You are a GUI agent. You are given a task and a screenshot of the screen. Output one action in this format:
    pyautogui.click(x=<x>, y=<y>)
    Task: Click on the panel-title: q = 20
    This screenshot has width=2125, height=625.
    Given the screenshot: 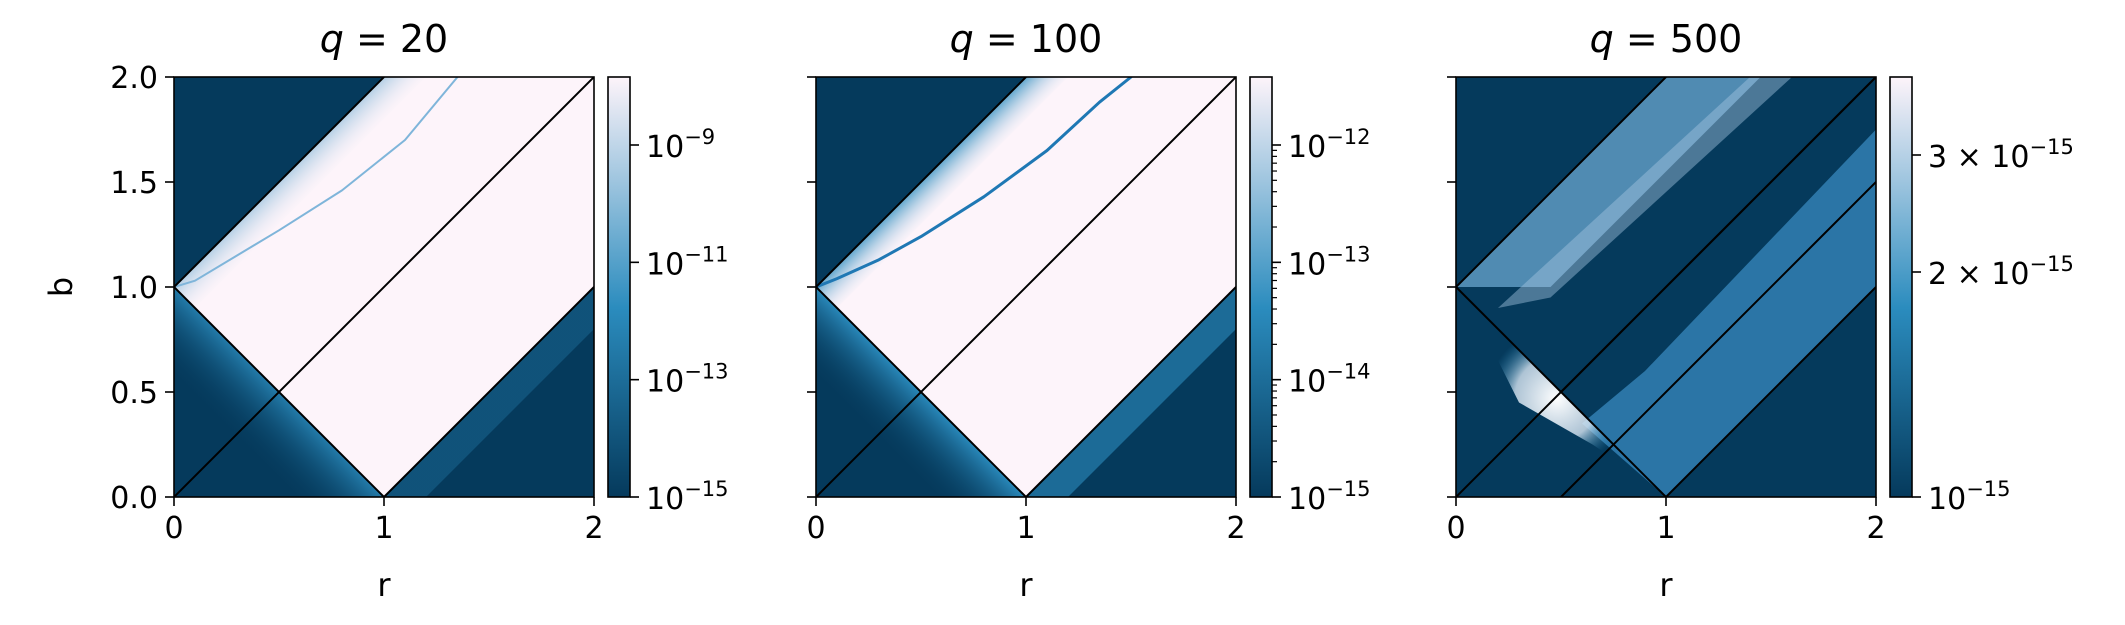 What is the action you would take?
    pyautogui.click(x=384, y=39)
    